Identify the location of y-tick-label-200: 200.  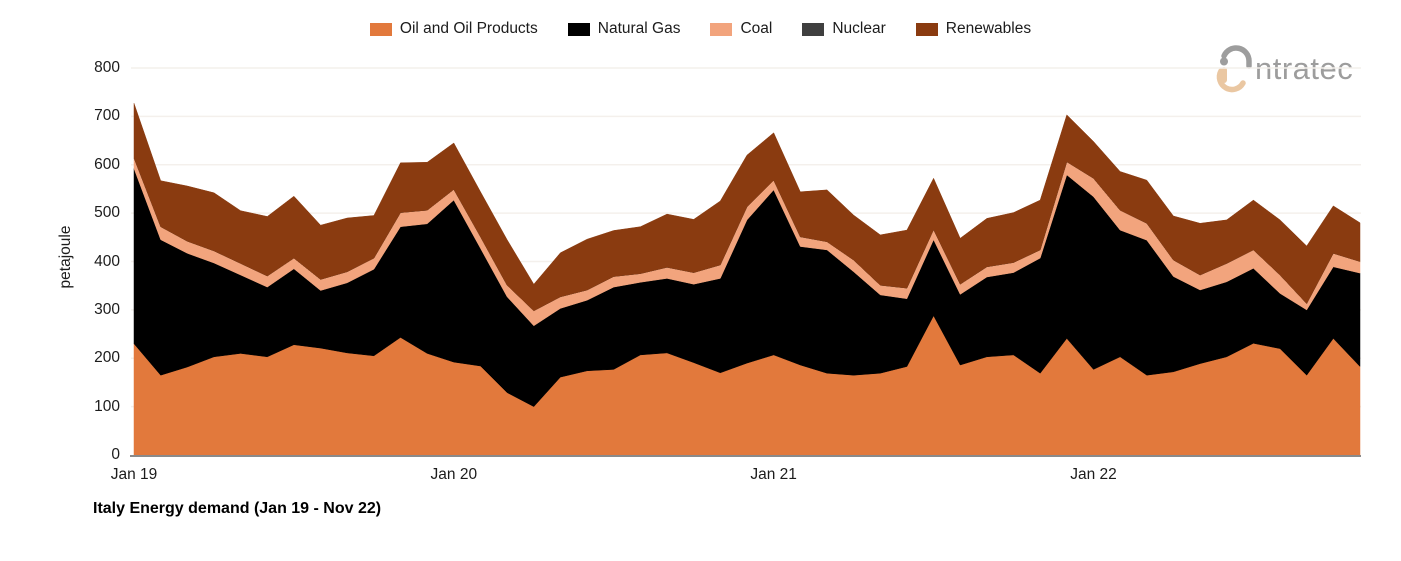
(107, 358).